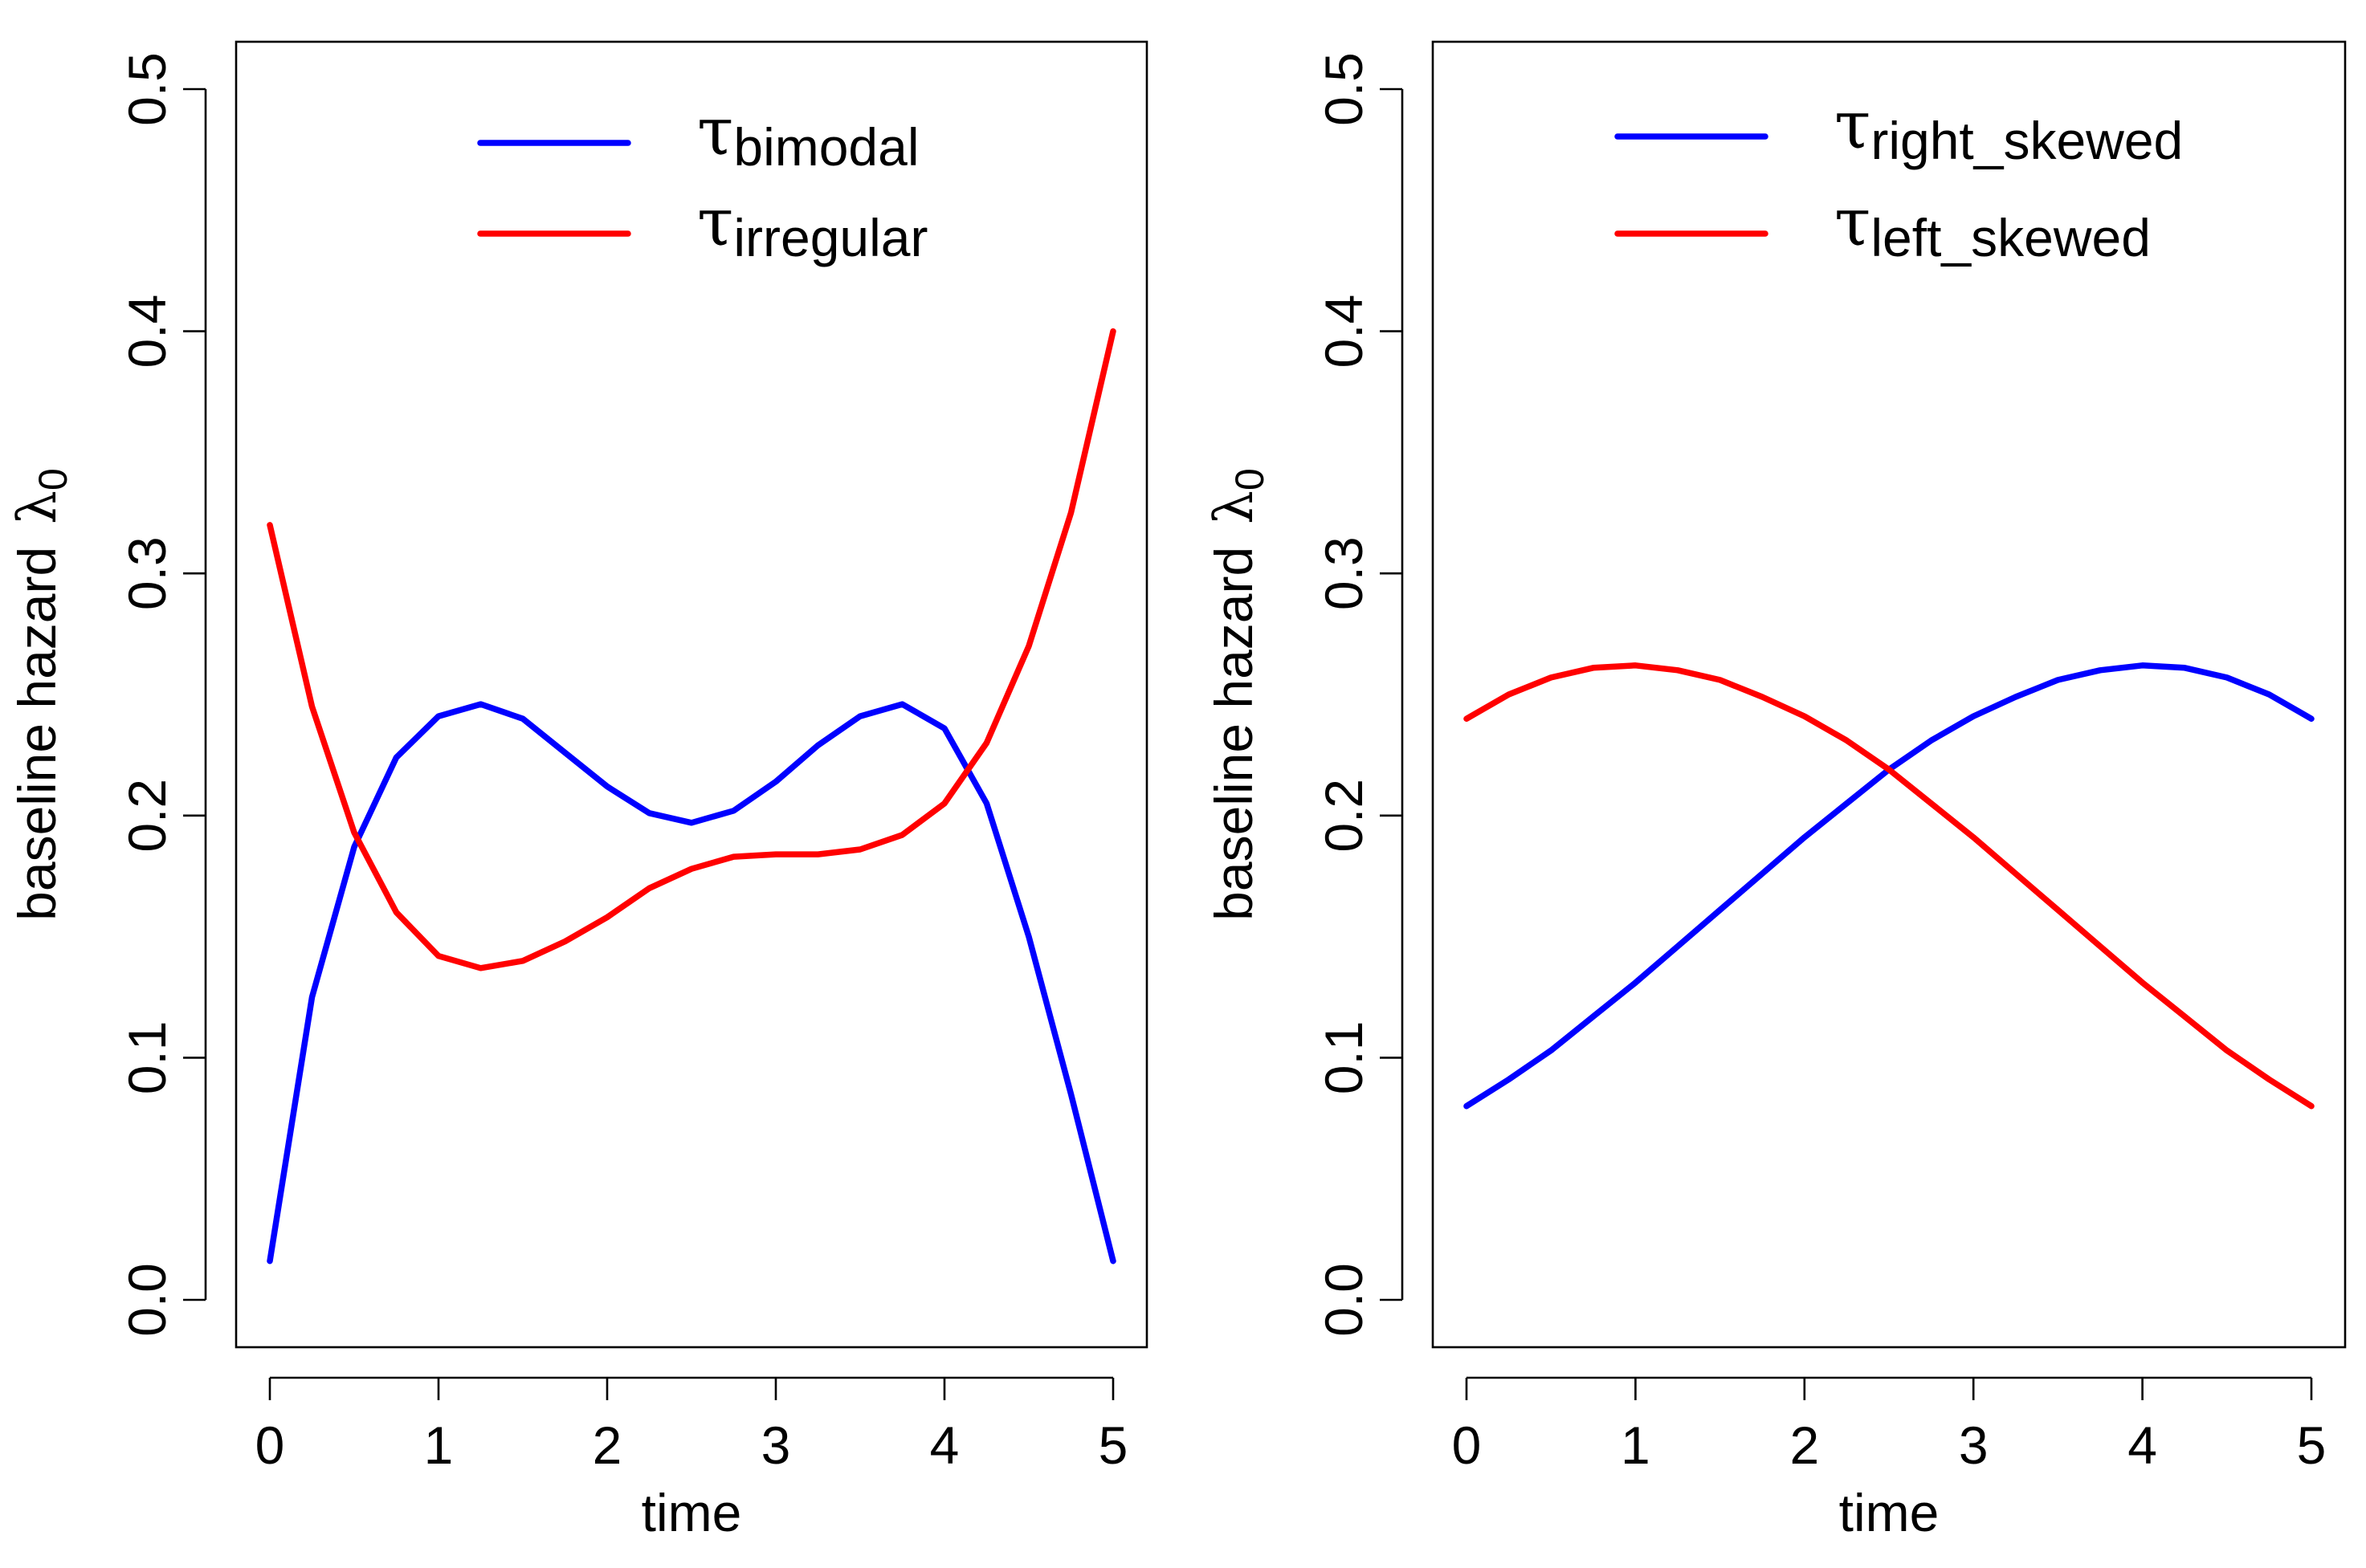 This screenshot has height=1568, width=2366. Describe the element at coordinates (2026, 140) in the screenshot. I see `tau-subscript: right_skewed` at that location.